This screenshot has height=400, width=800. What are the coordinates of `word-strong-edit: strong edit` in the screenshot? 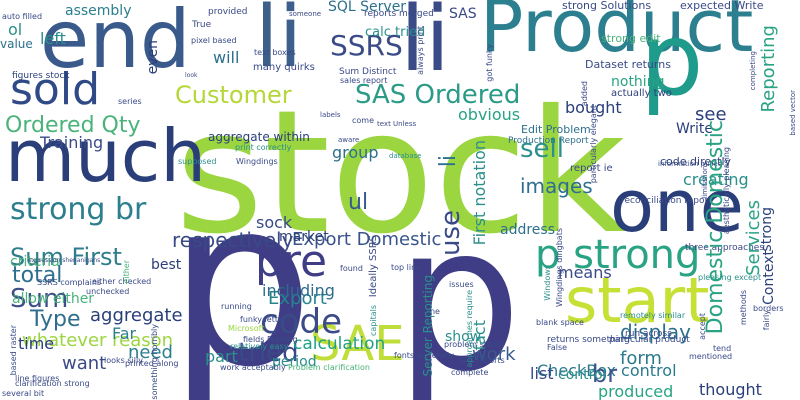 It's located at (631, 38).